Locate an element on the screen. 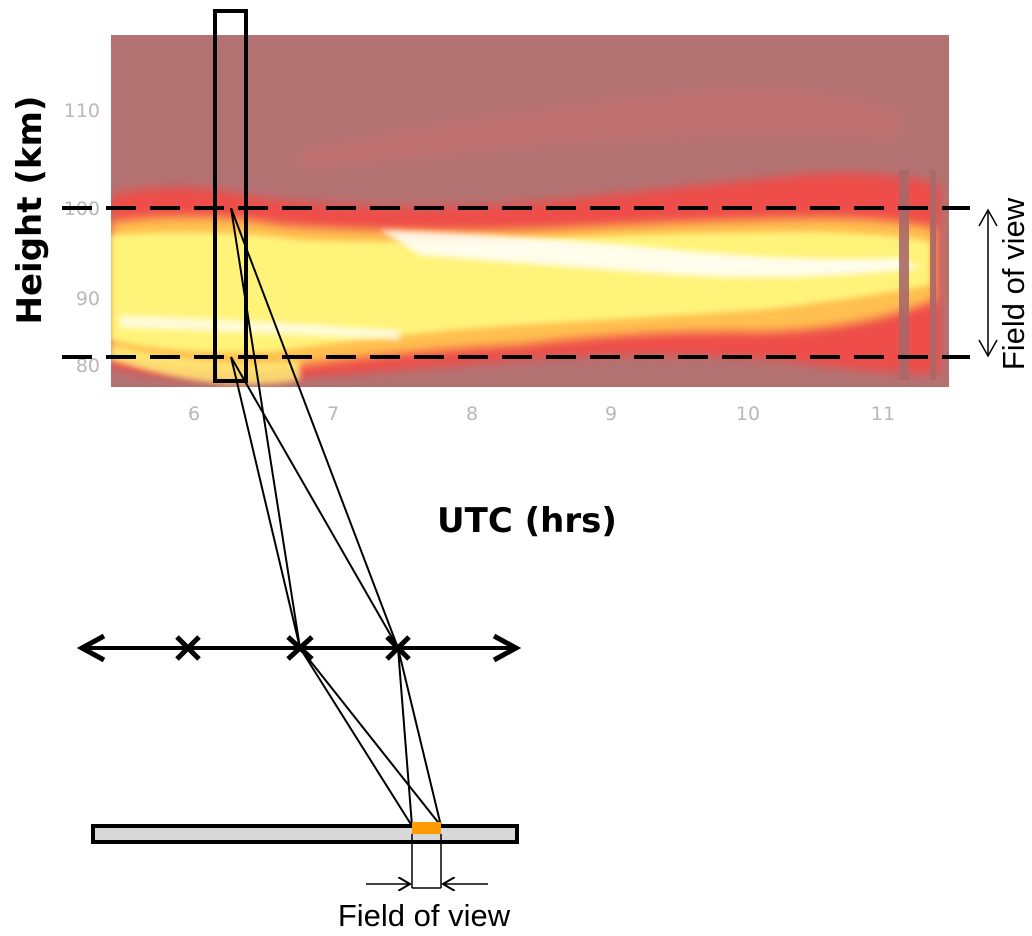 The image size is (1032, 936). y-tick-label: 110 is located at coordinates (82, 111).